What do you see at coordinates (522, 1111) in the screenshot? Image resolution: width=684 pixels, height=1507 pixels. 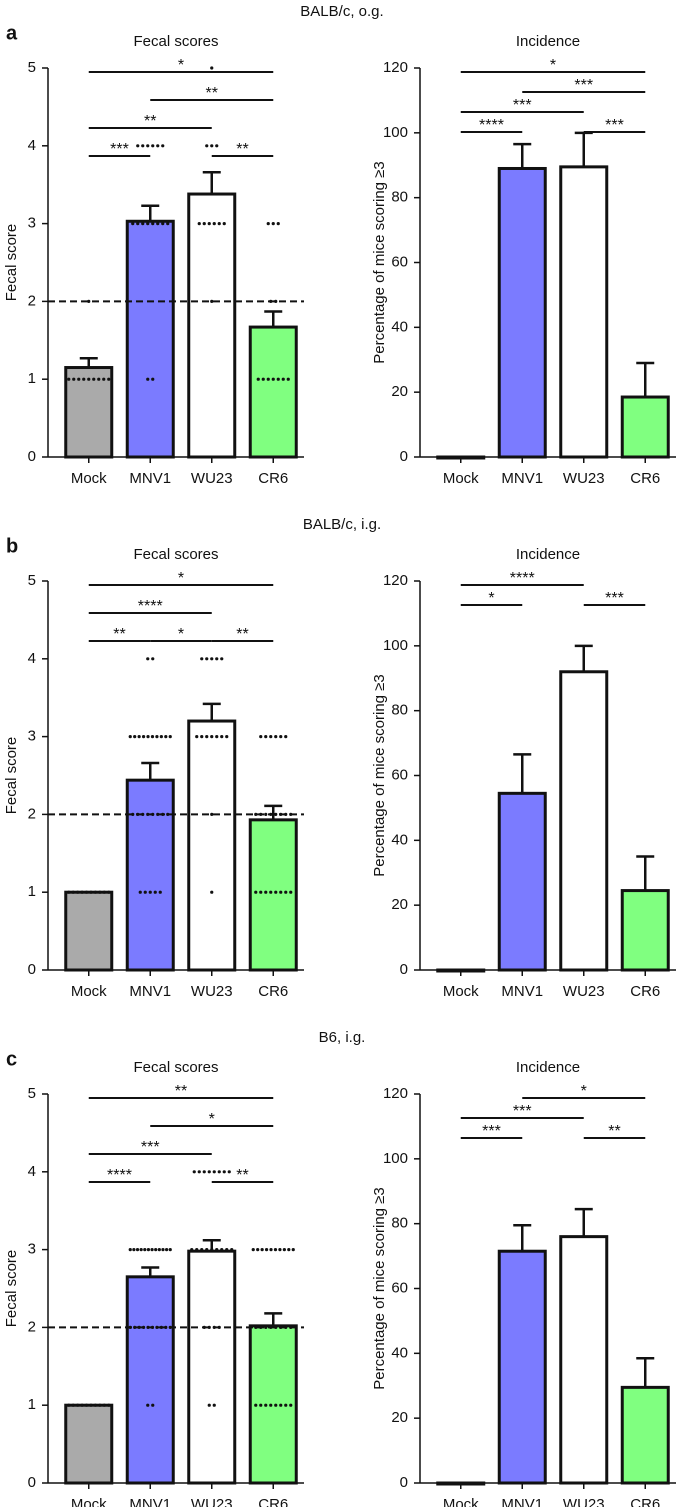 I see `significance-label: ***` at bounding box center [522, 1111].